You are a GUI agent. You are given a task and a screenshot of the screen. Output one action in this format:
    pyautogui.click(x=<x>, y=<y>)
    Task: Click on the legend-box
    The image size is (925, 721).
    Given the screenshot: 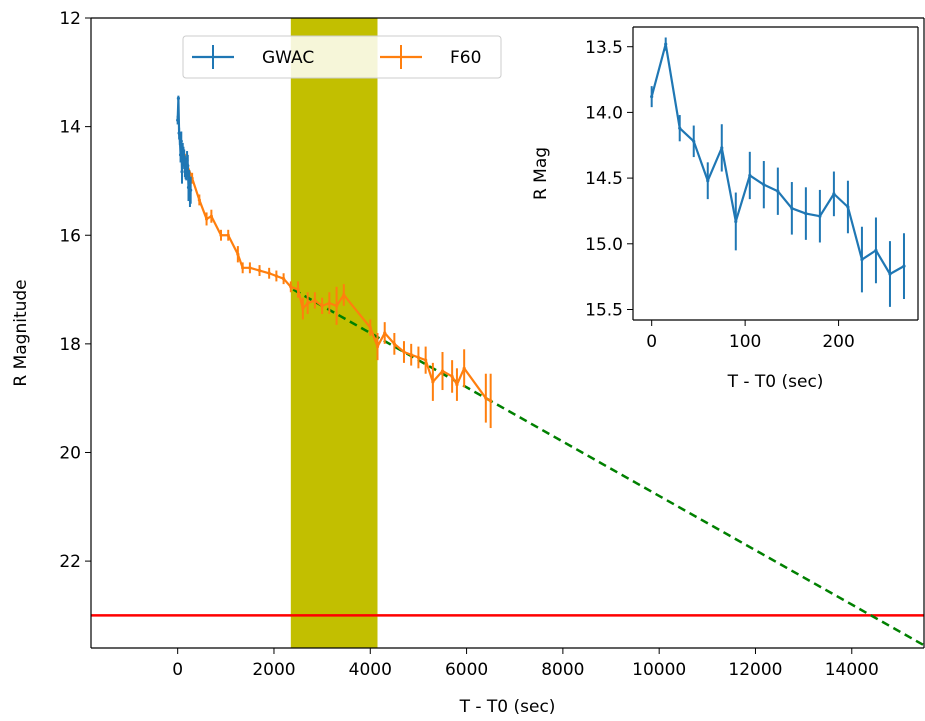 What is the action you would take?
    pyautogui.click(x=342, y=57)
    